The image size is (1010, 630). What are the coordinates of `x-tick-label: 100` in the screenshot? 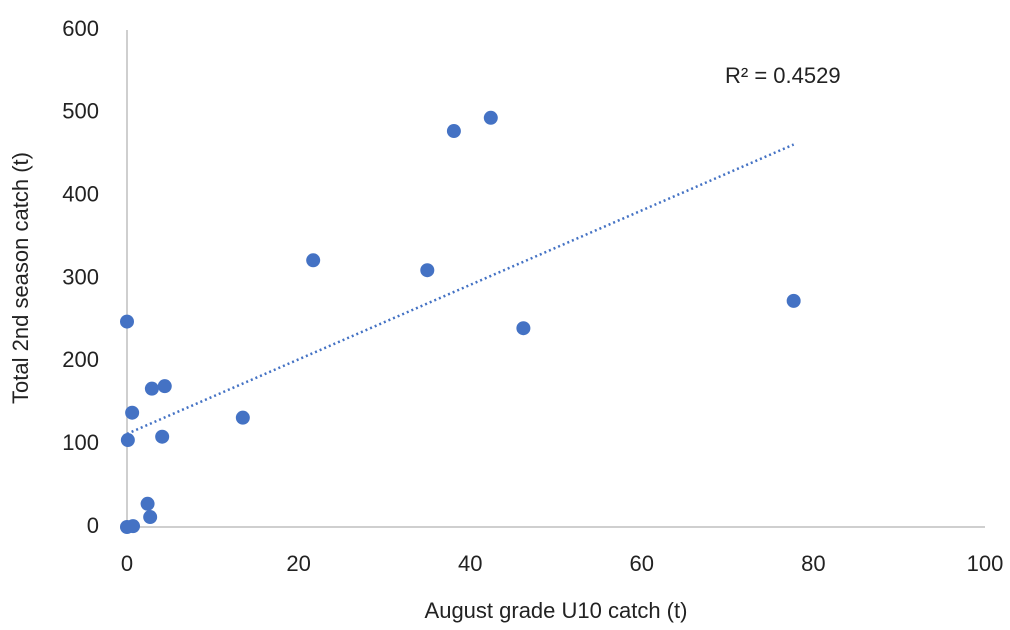 It's located at (985, 563).